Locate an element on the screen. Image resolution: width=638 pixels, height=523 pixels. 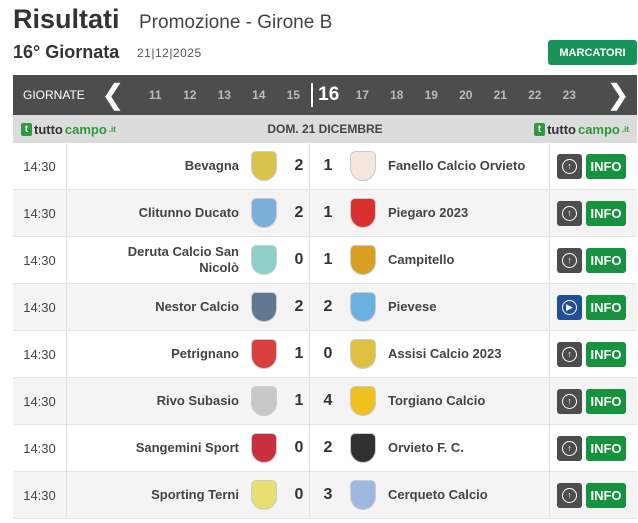
round-20: 20 is located at coordinates (466, 95).